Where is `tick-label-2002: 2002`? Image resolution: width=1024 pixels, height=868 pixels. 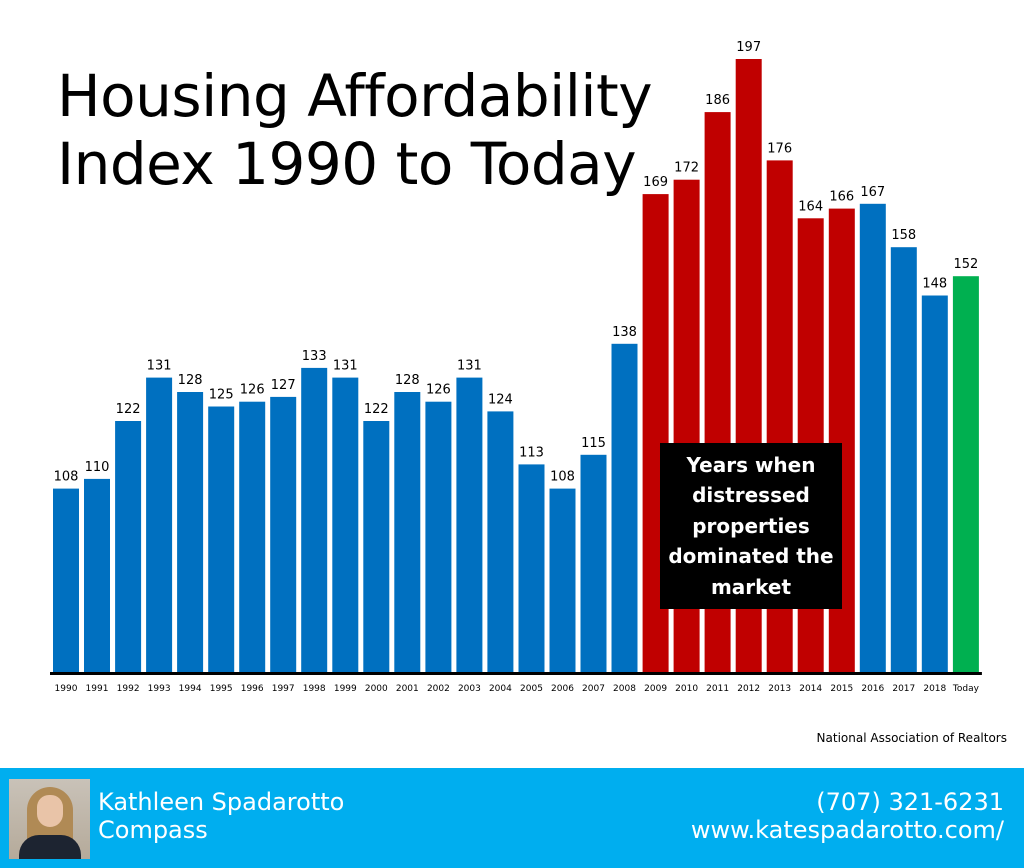
tick-label-2002: 2002 is located at coordinates (438, 689).